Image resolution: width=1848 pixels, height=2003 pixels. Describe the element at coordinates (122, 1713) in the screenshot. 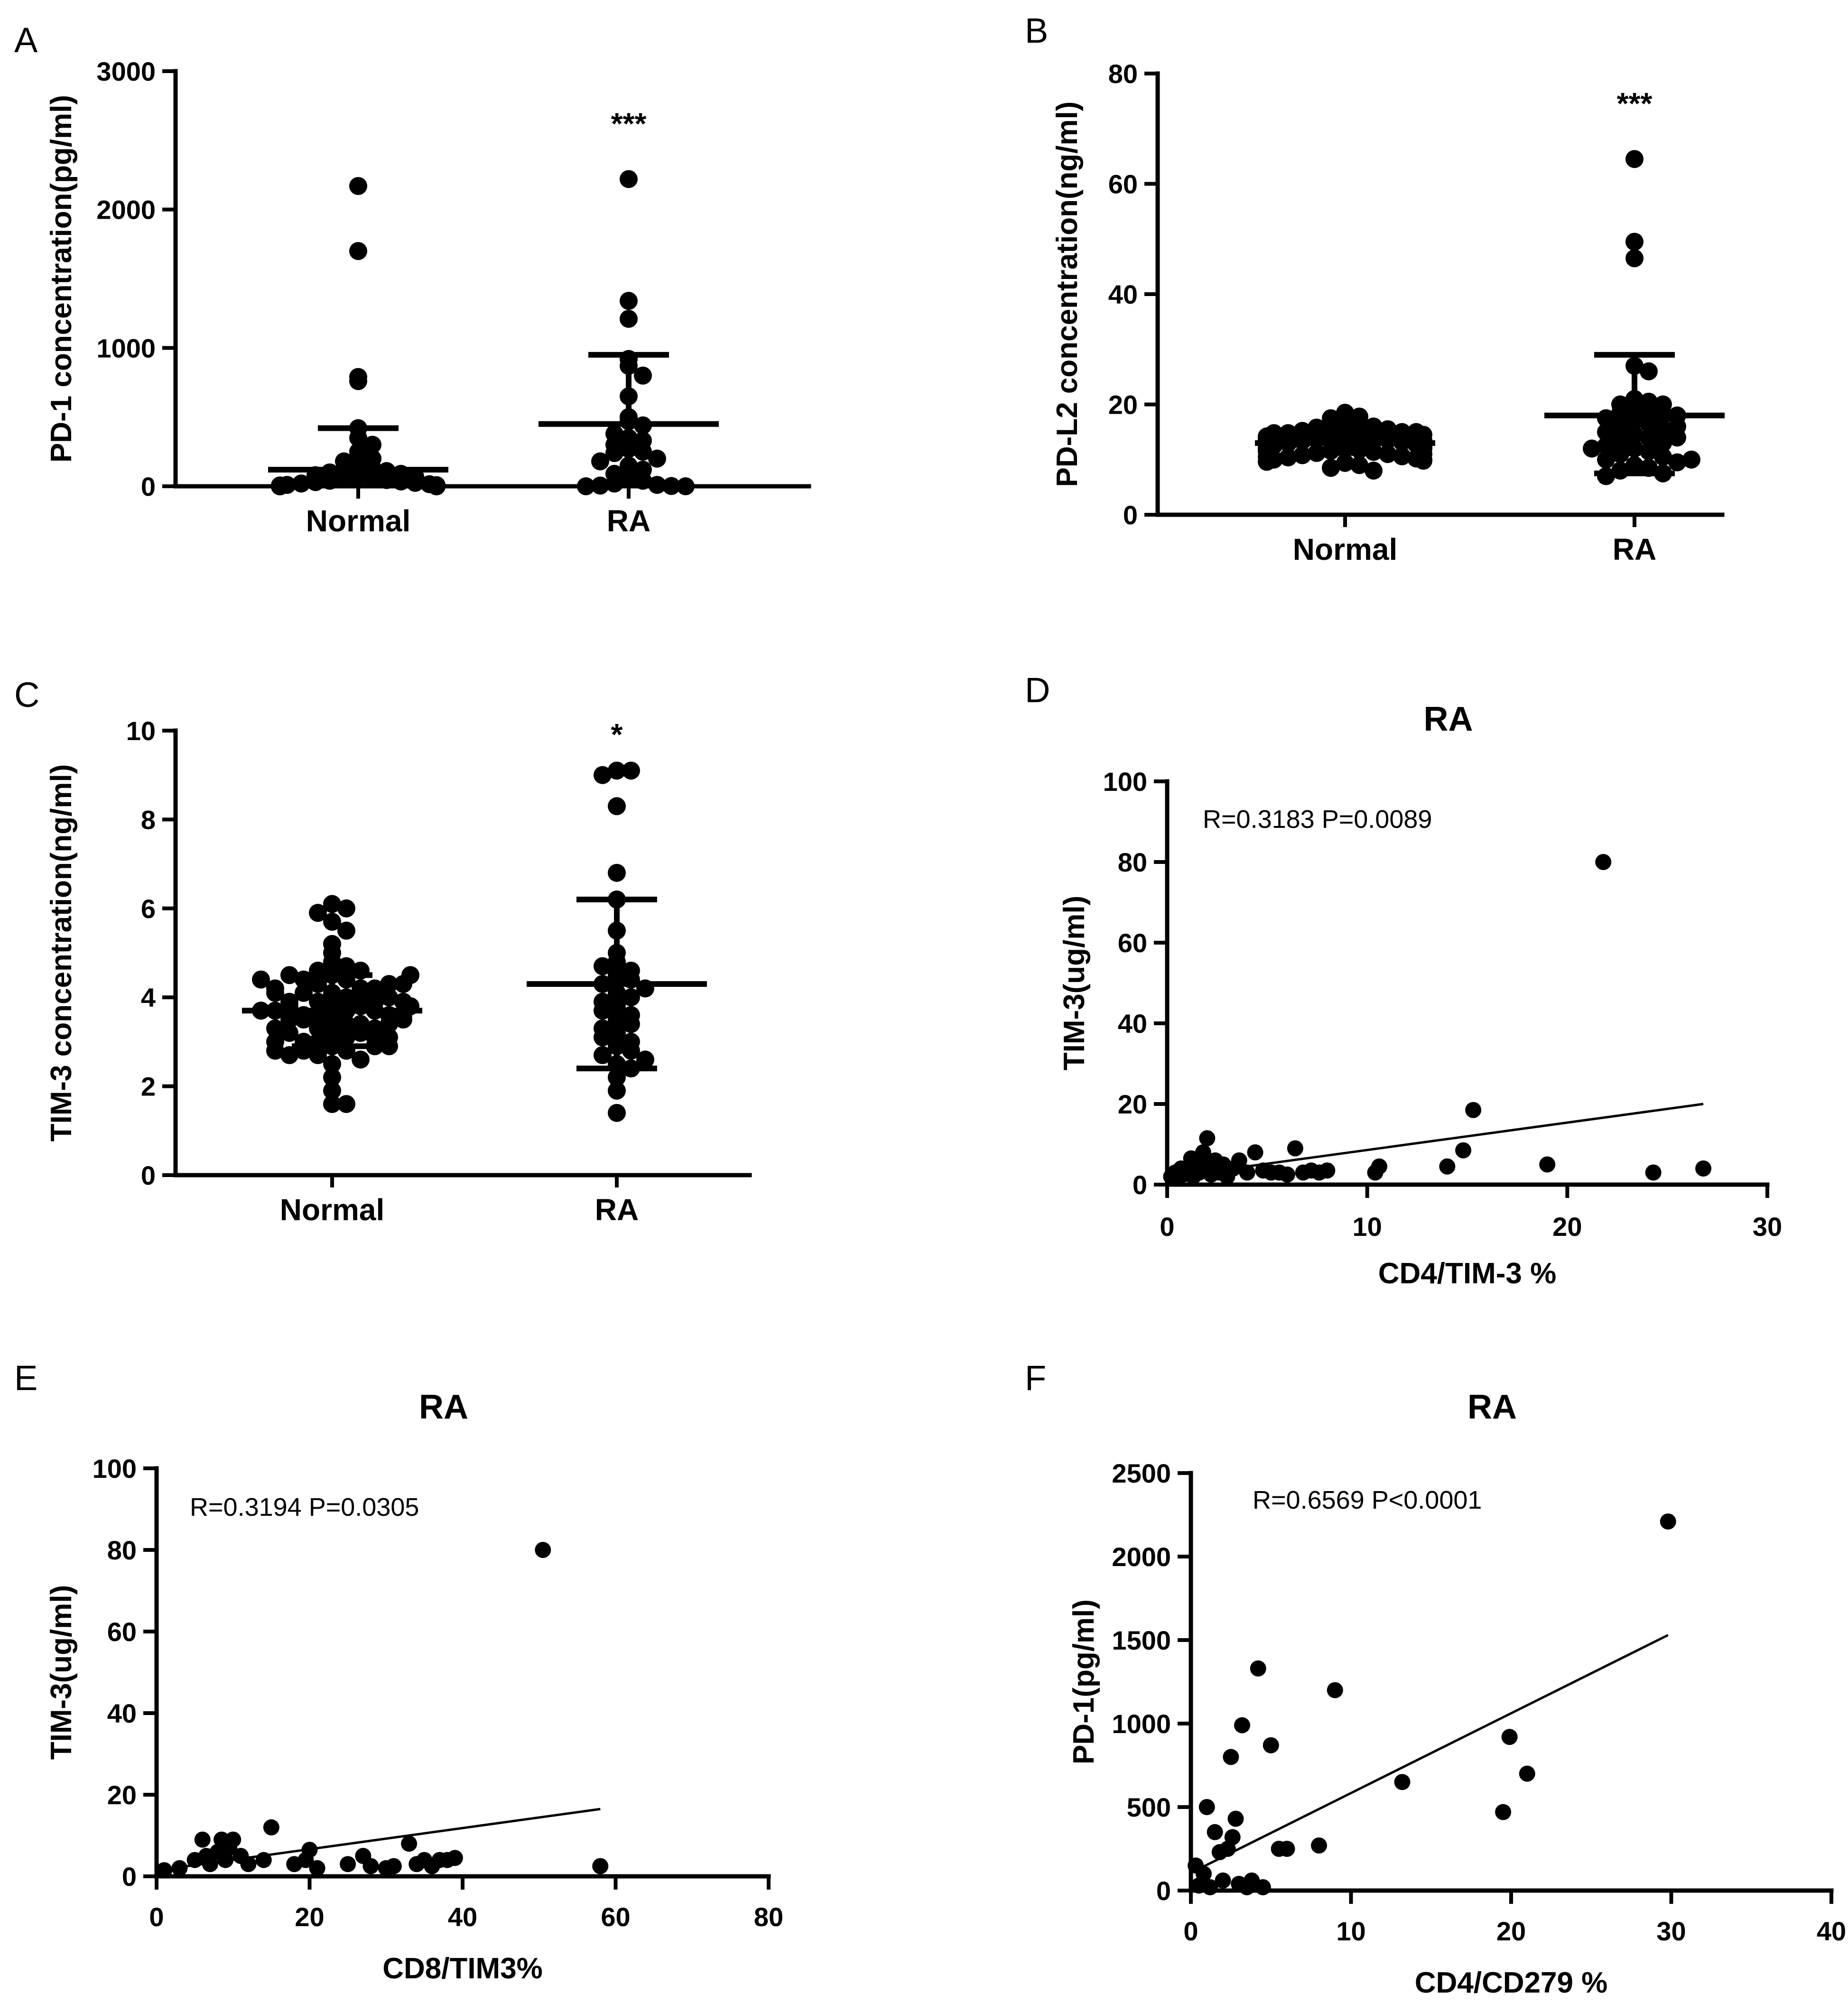

I see `y-tick-label: 40` at that location.